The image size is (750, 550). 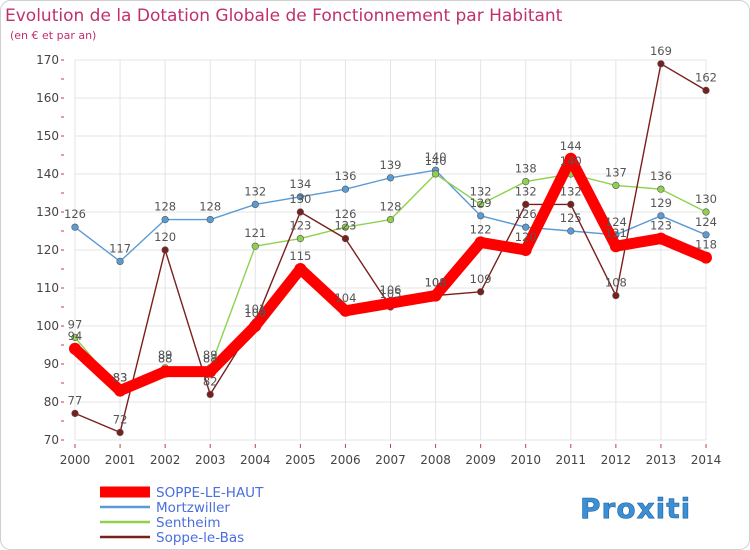 I want to click on data-label: 169, so click(x=661, y=51).